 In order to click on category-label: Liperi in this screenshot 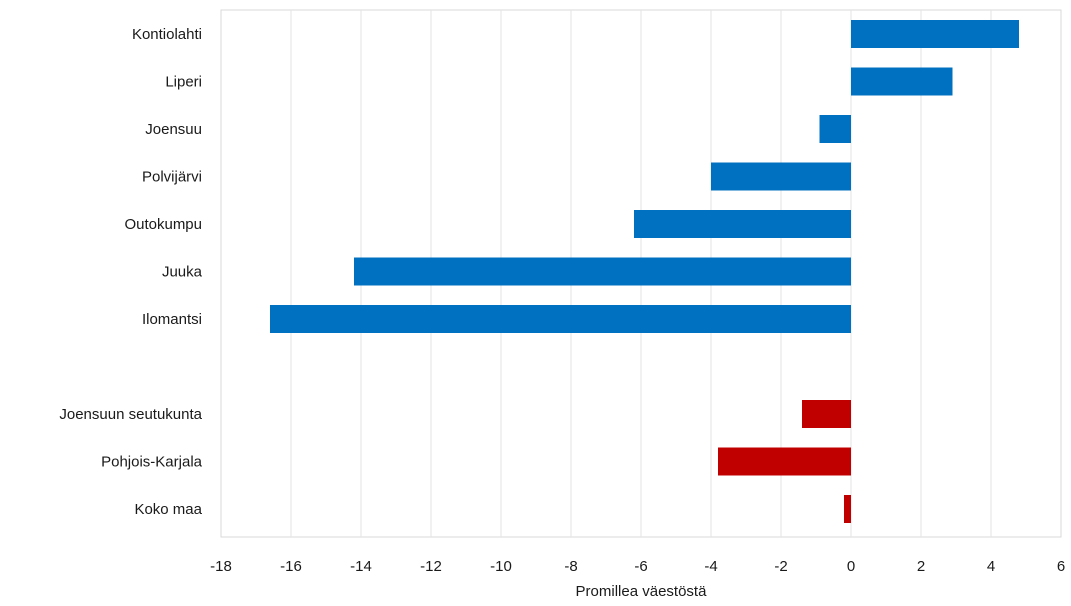, I will do `click(183, 82)`.